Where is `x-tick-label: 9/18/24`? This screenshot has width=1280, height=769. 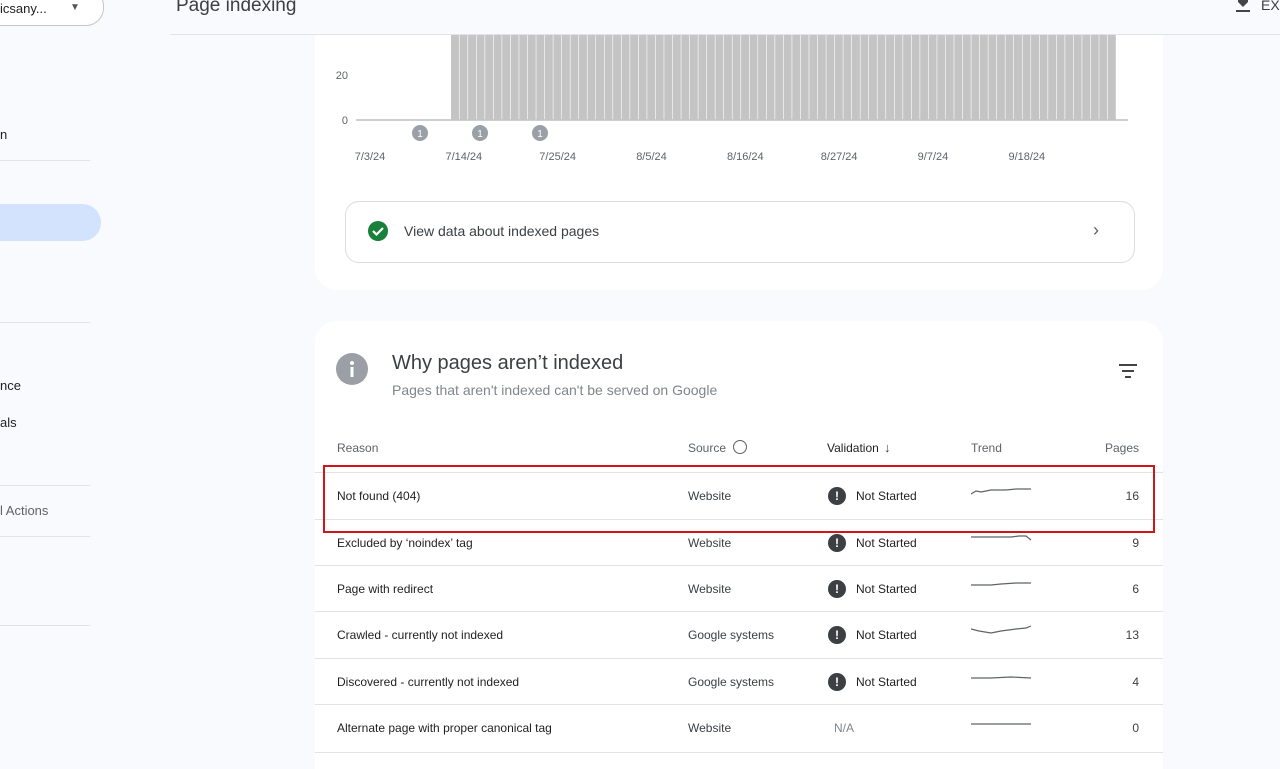 x-tick-label: 9/18/24 is located at coordinates (1026, 157).